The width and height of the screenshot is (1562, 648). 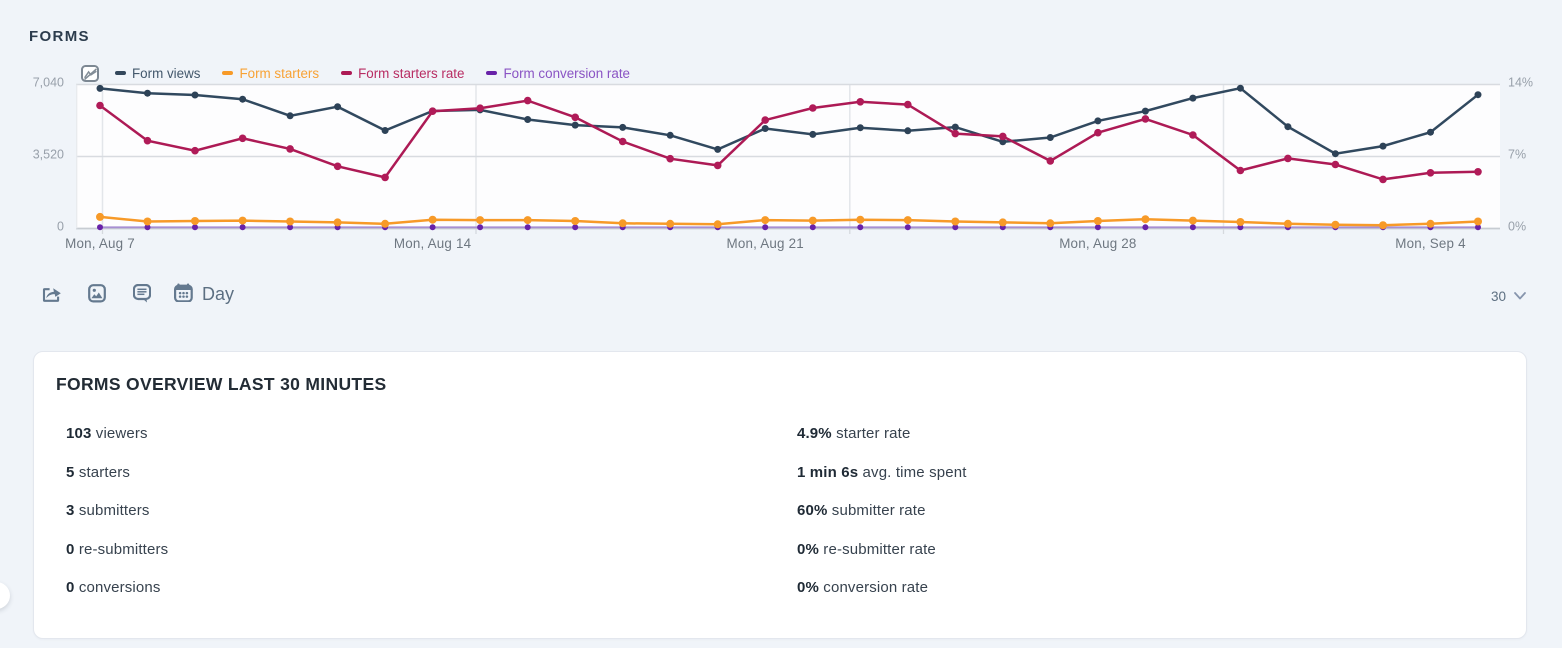 I want to click on svg-text: Mon, Aug 21, so click(x=764, y=243).